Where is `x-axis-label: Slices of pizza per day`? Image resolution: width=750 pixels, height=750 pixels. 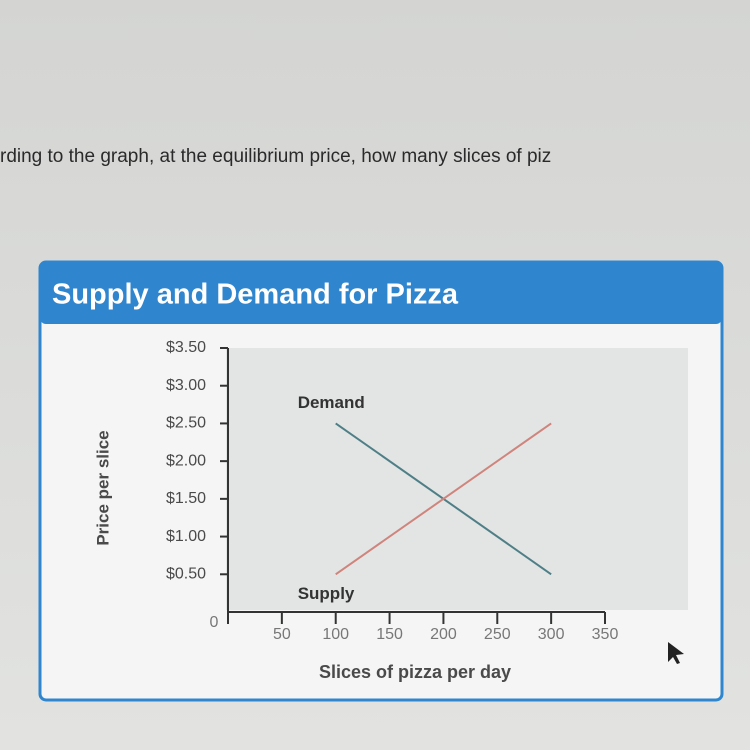
x-axis-label: Slices of pizza per day is located at coordinates (415, 672).